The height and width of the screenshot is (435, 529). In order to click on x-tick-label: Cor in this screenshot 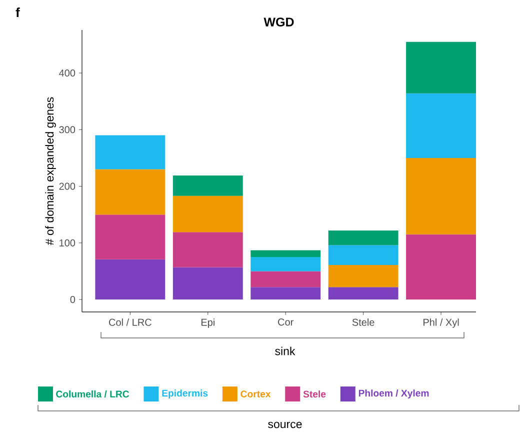, I will do `click(286, 322)`.